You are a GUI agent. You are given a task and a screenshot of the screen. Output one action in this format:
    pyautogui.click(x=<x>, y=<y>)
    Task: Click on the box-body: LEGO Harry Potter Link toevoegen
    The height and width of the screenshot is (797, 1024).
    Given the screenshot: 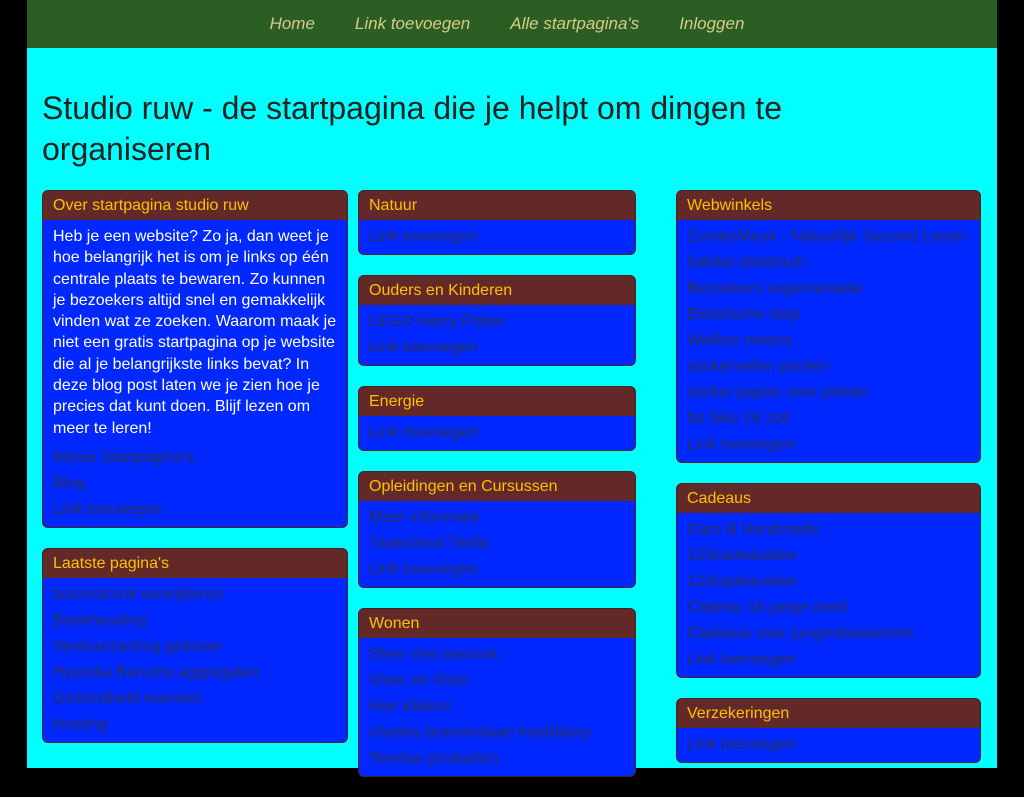 What is the action you would take?
    pyautogui.click(x=497, y=335)
    